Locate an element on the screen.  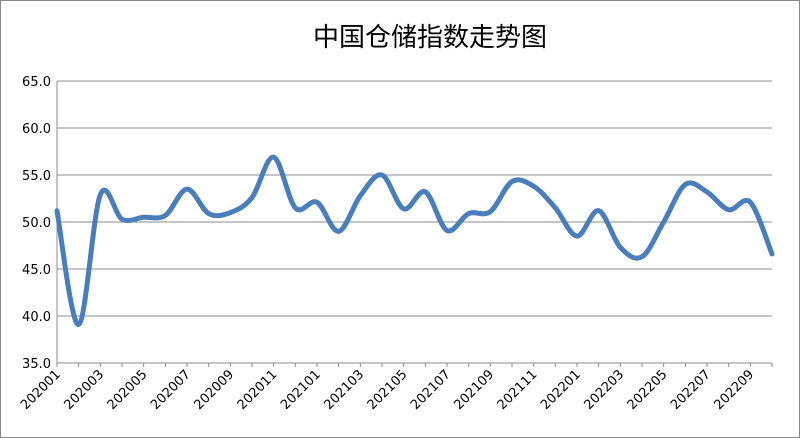
y-tick-label: 60.0 is located at coordinates (36, 129).